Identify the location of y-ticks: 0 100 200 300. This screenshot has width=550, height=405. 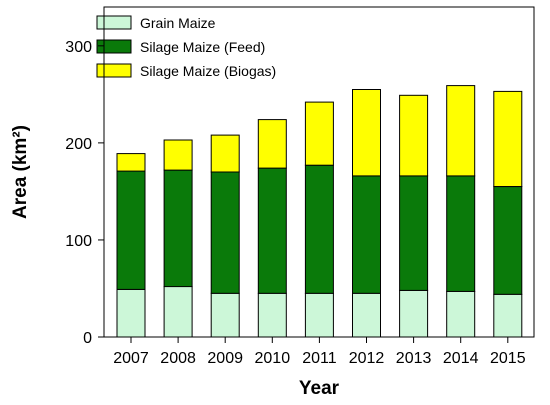
(84, 193).